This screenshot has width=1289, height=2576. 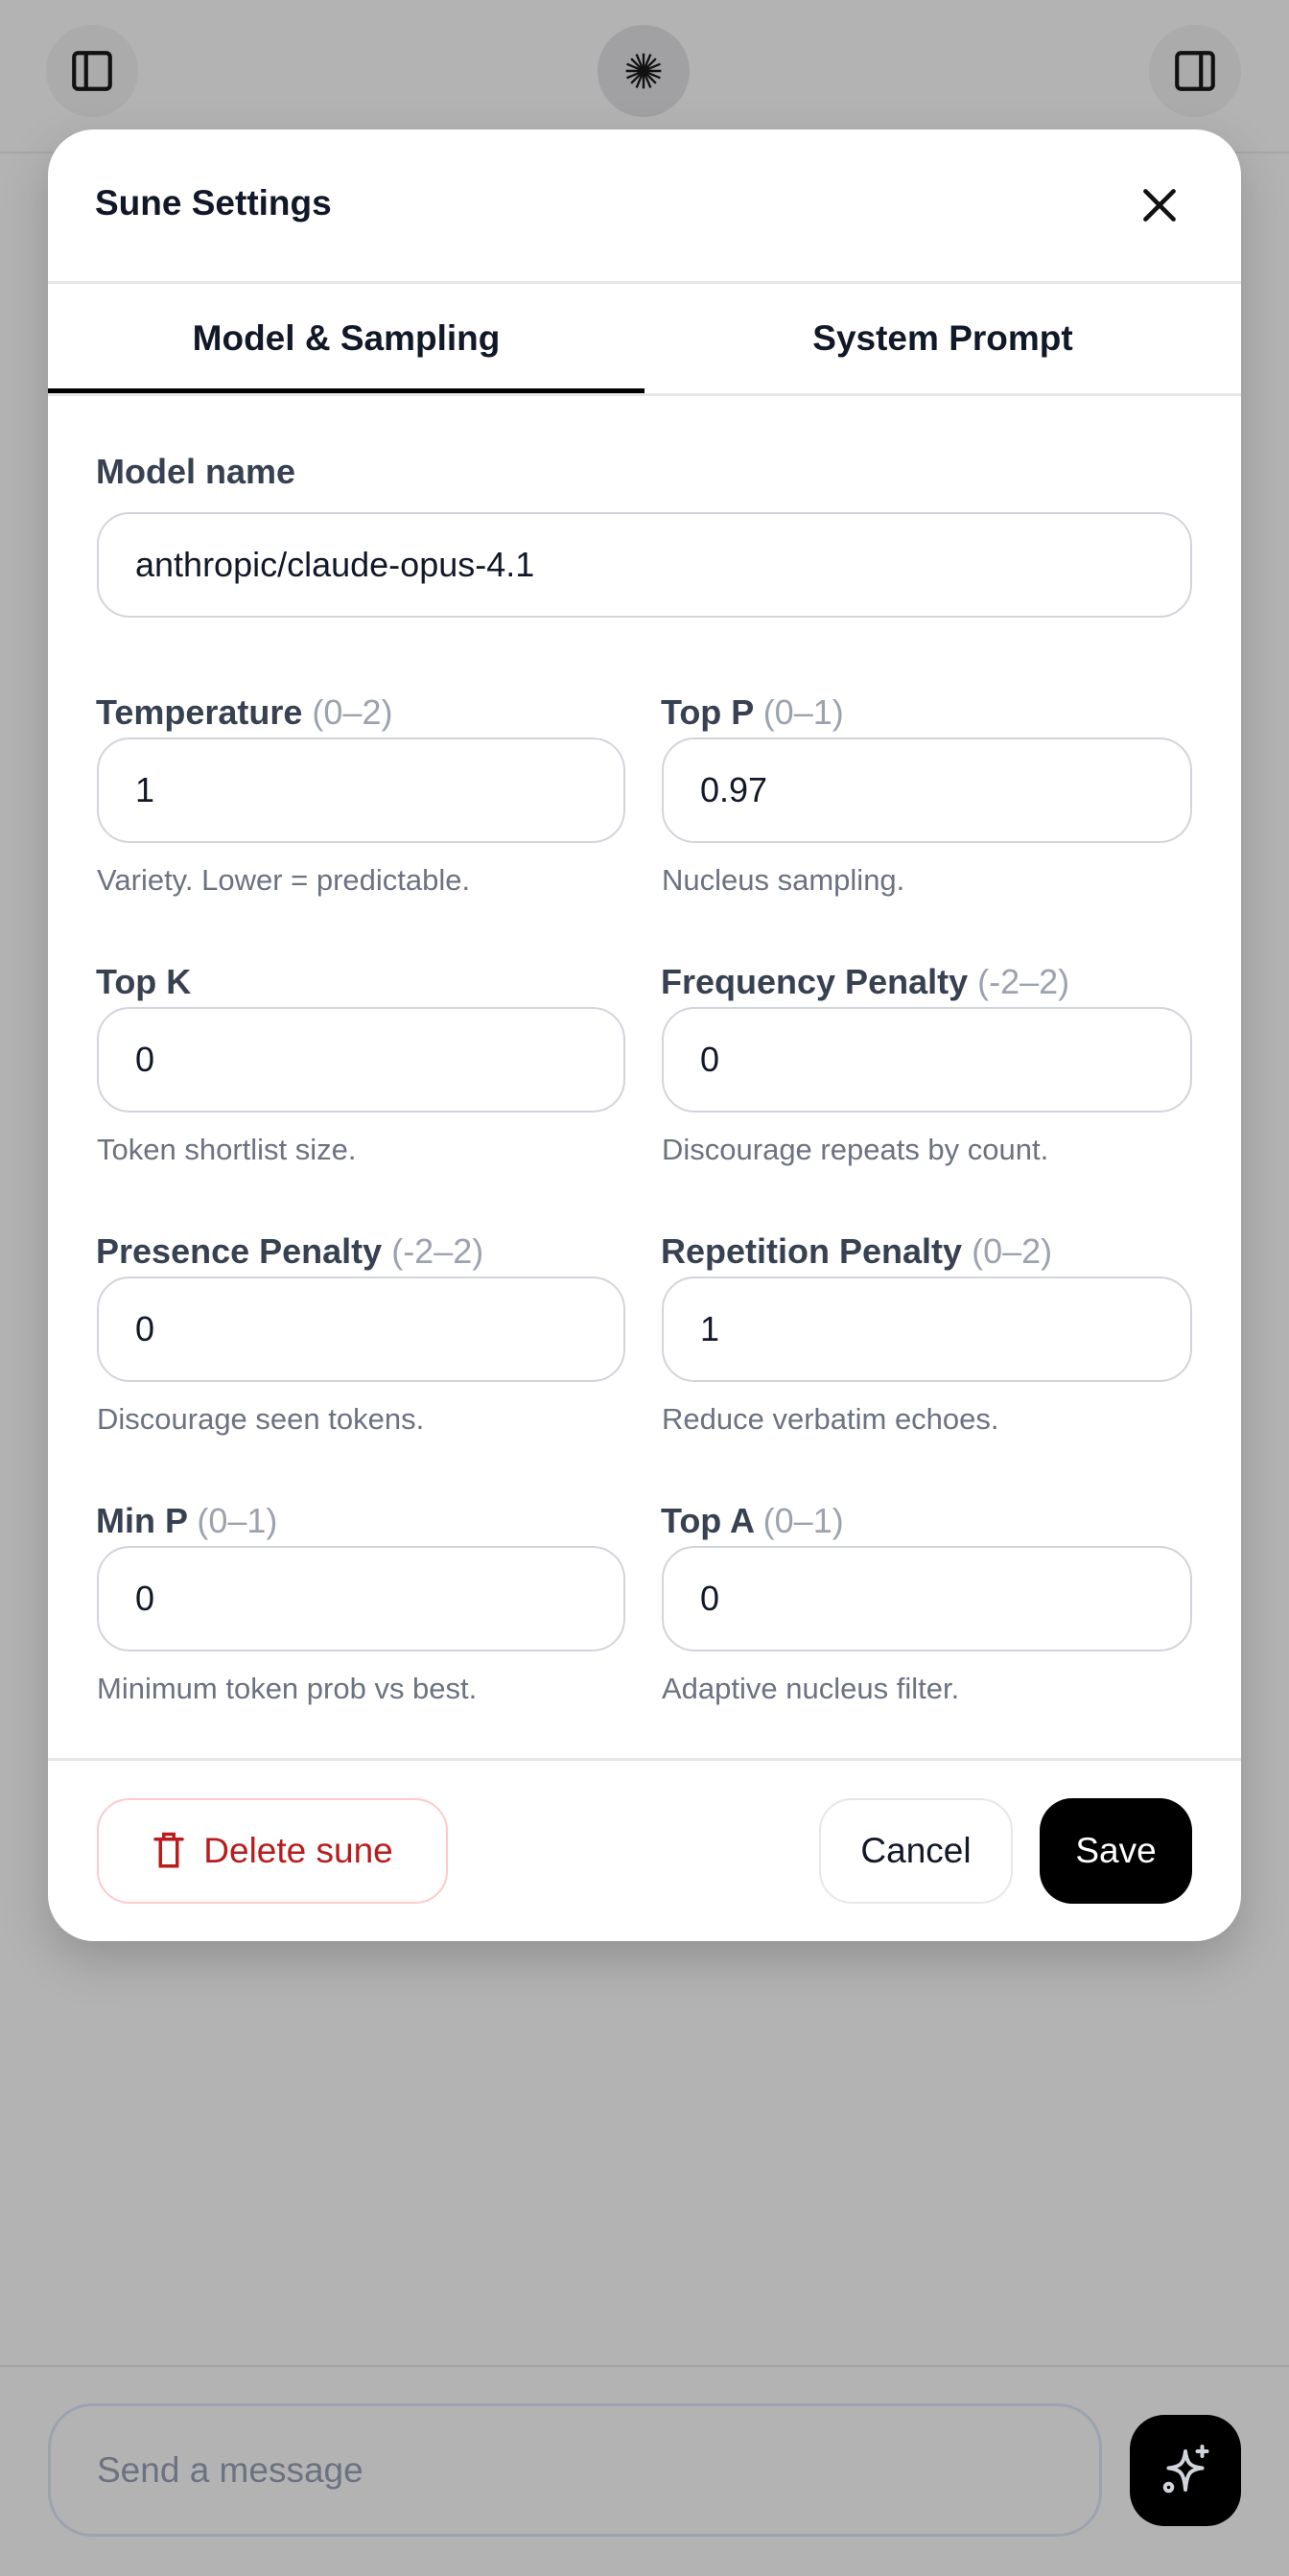 I want to click on save-button: Save, so click(x=1116, y=1851).